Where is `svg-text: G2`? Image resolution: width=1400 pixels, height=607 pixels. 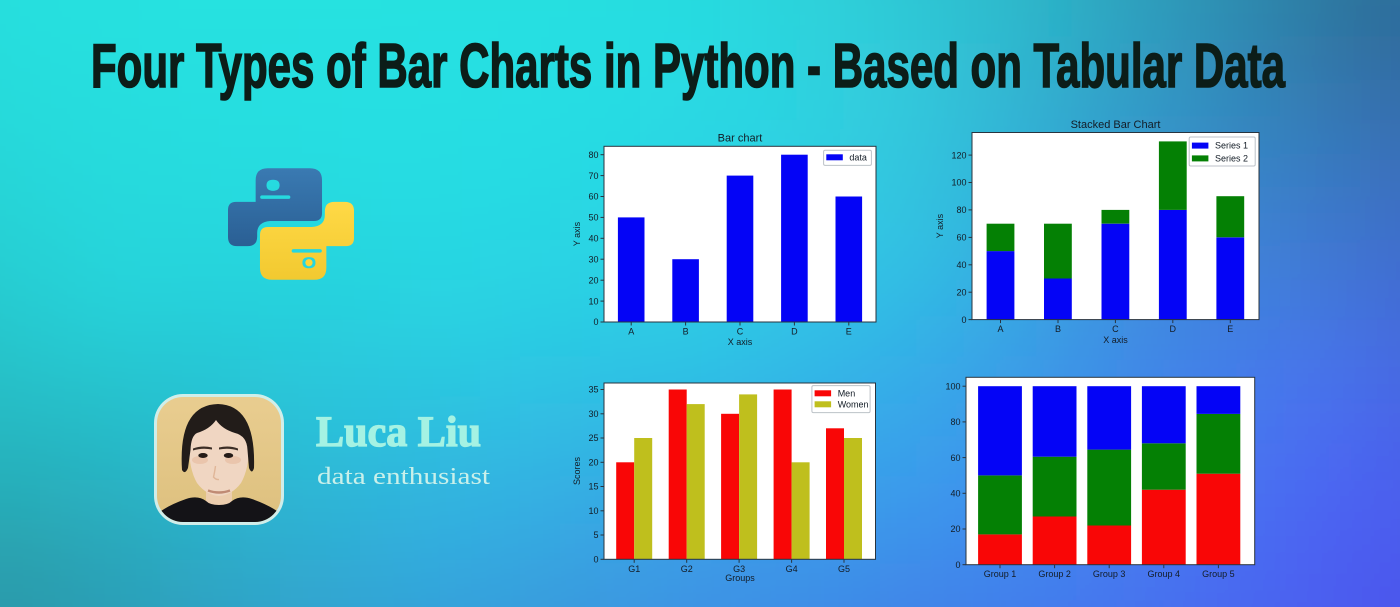
svg-text: G2 is located at coordinates (687, 569).